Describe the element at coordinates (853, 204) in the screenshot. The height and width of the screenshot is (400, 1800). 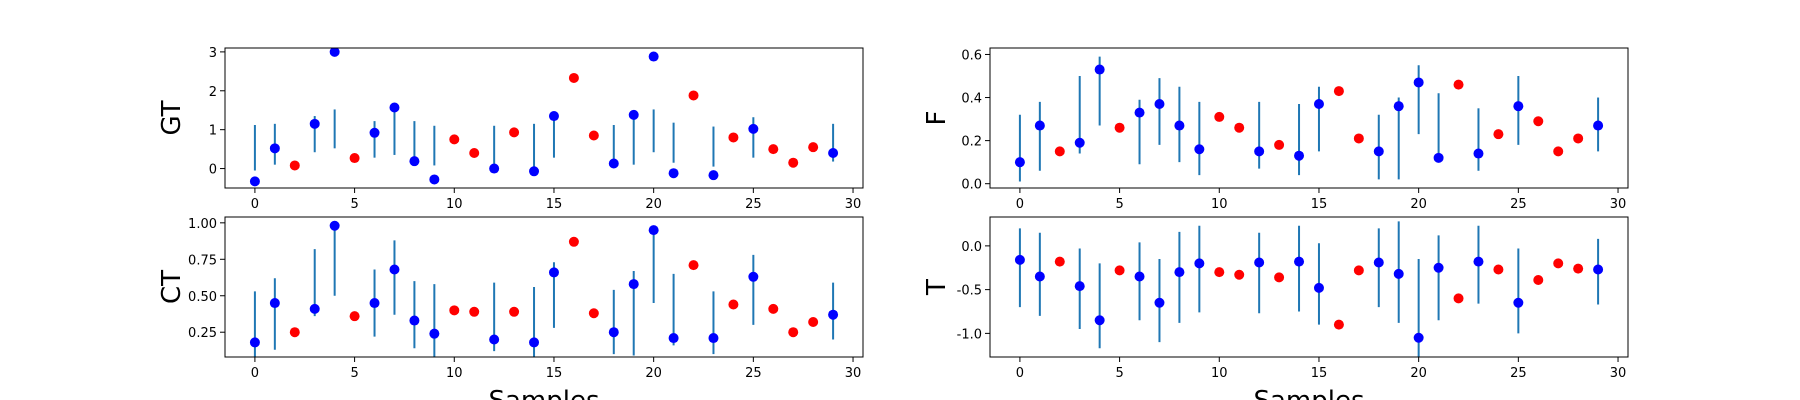
I see `x-tick-label: 30` at that location.